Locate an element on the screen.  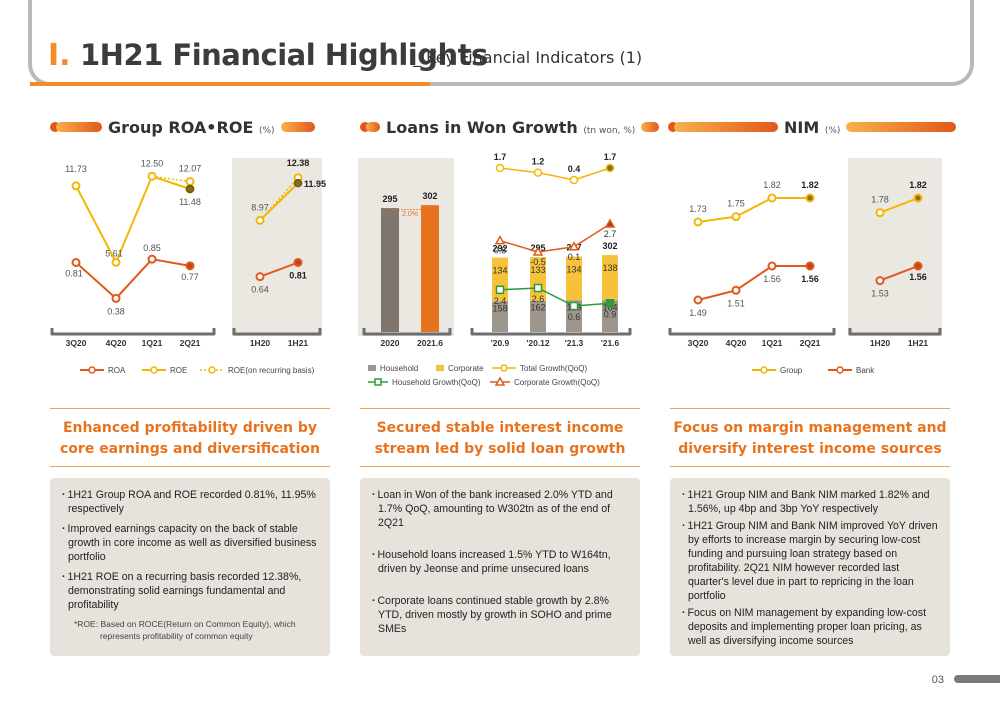
legend-corporate-swatch is located at coordinates (440, 368).